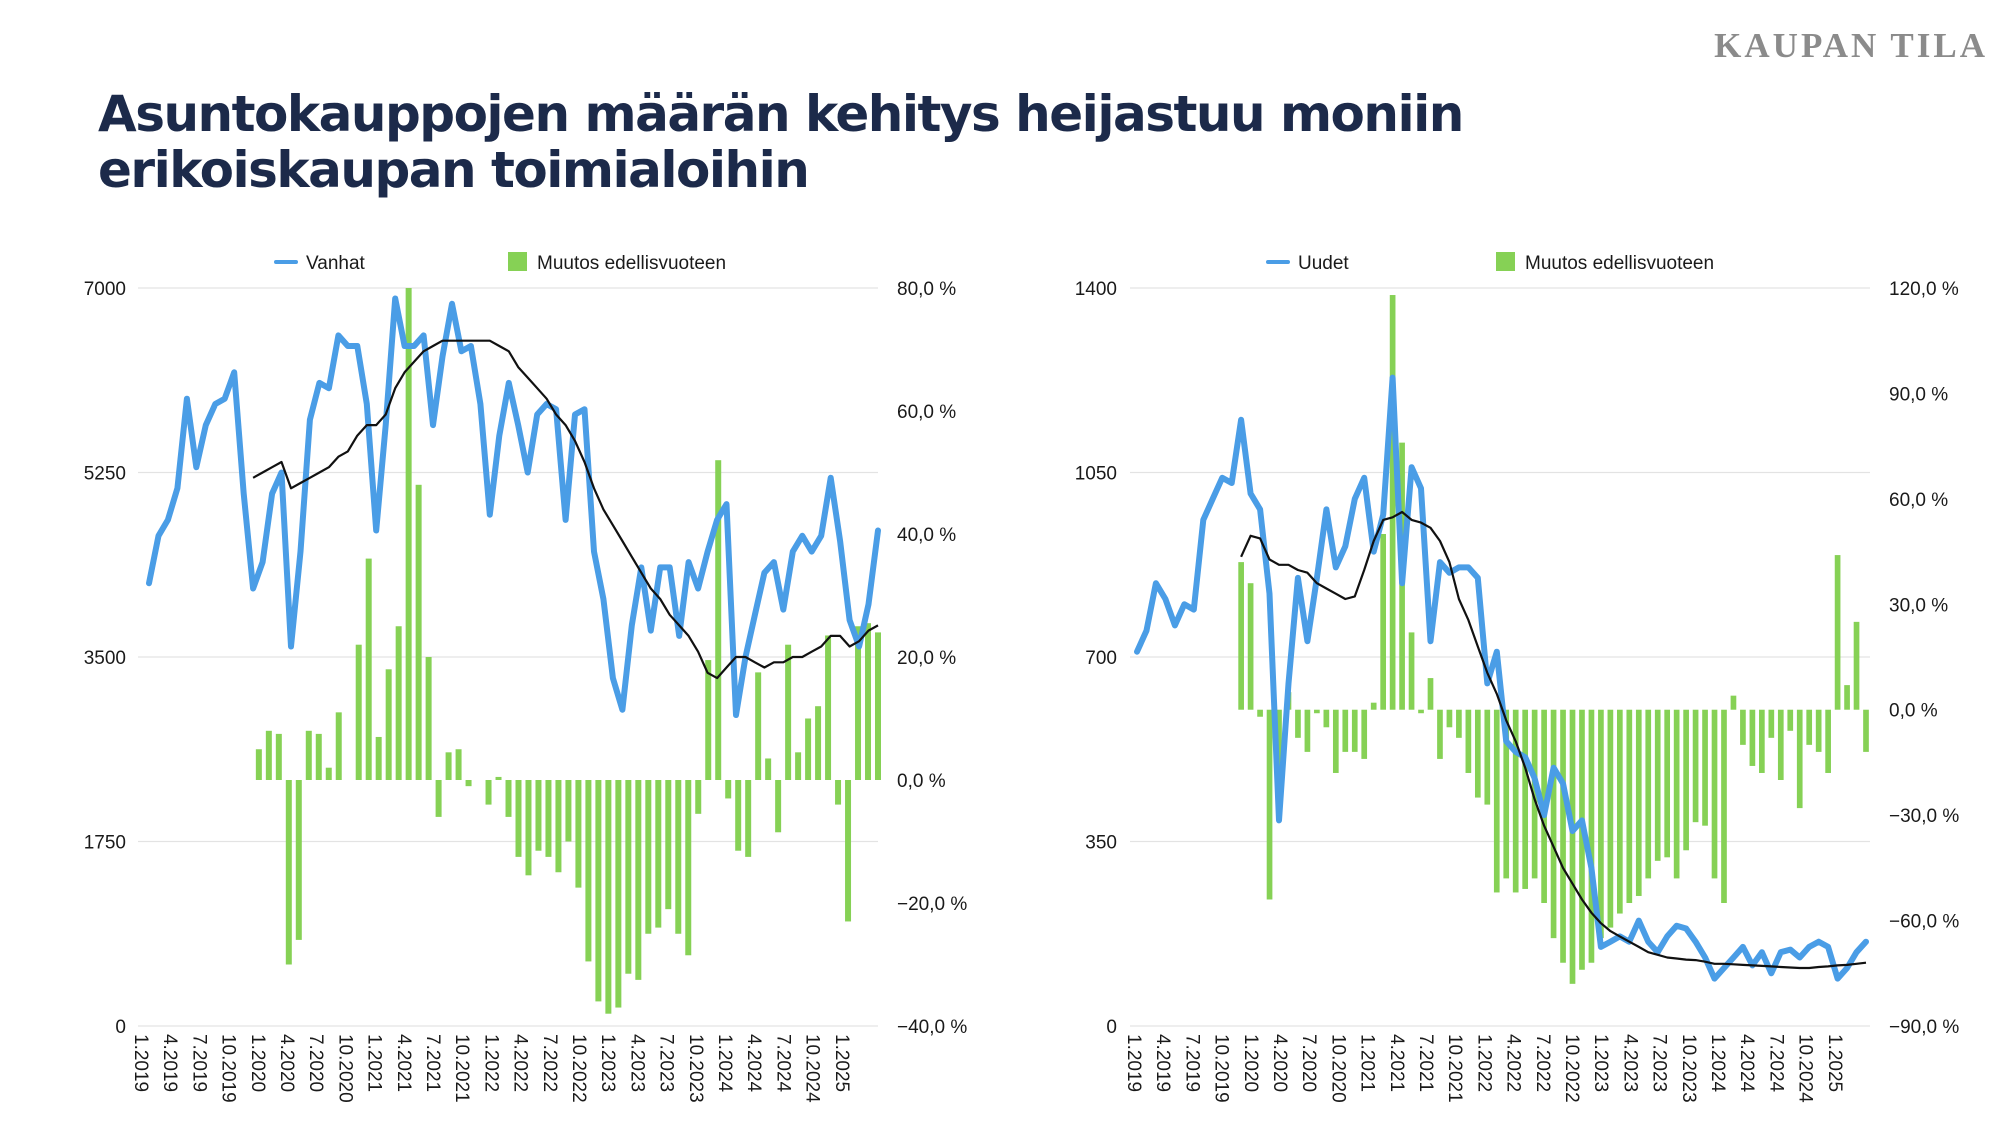 This screenshot has width=2000, height=1129. Describe the element at coordinates (1542, 1063) in the screenshot. I see `x-axis-label: 7.2022` at that location.